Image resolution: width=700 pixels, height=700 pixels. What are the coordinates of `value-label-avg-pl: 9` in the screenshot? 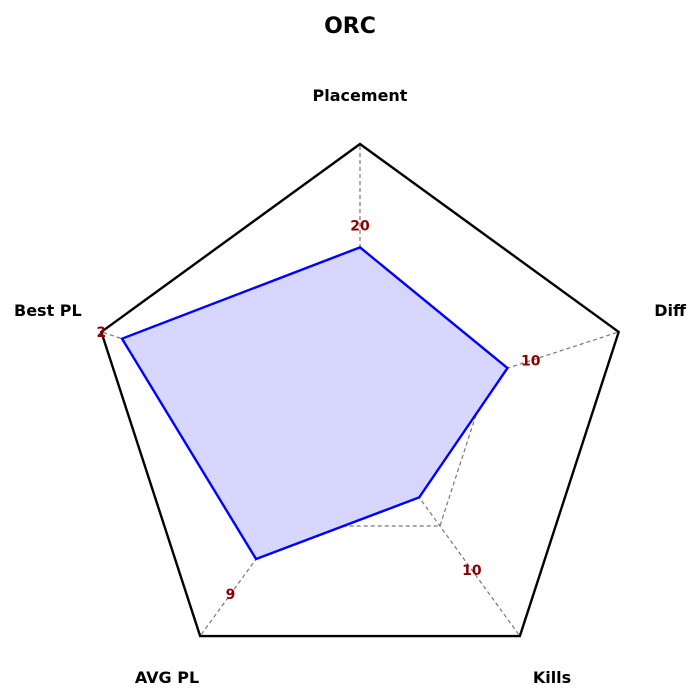 It's located at (231, 595).